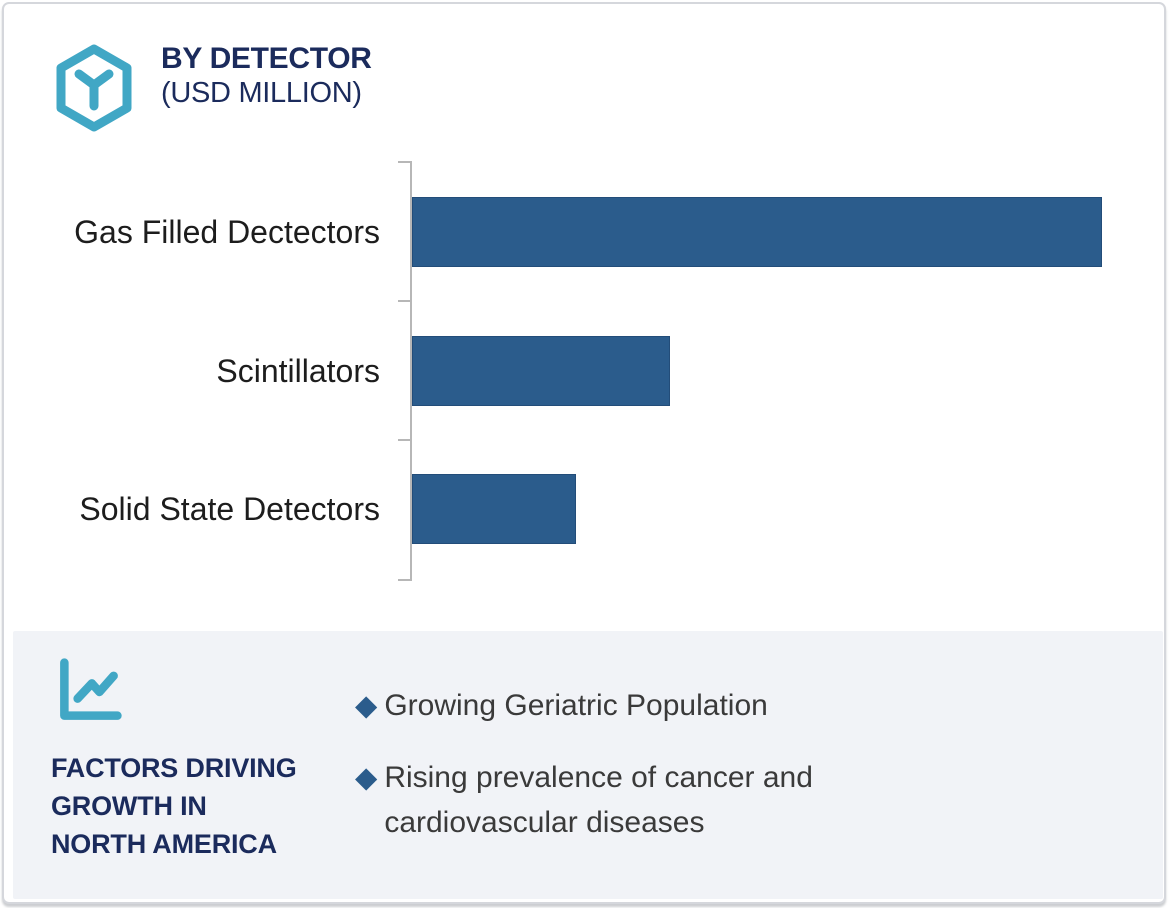 The image size is (1170, 908). Describe the element at coordinates (576, 705) in the screenshot. I see `factor-text-geriatric-population: Growing Geriatric Population` at that location.